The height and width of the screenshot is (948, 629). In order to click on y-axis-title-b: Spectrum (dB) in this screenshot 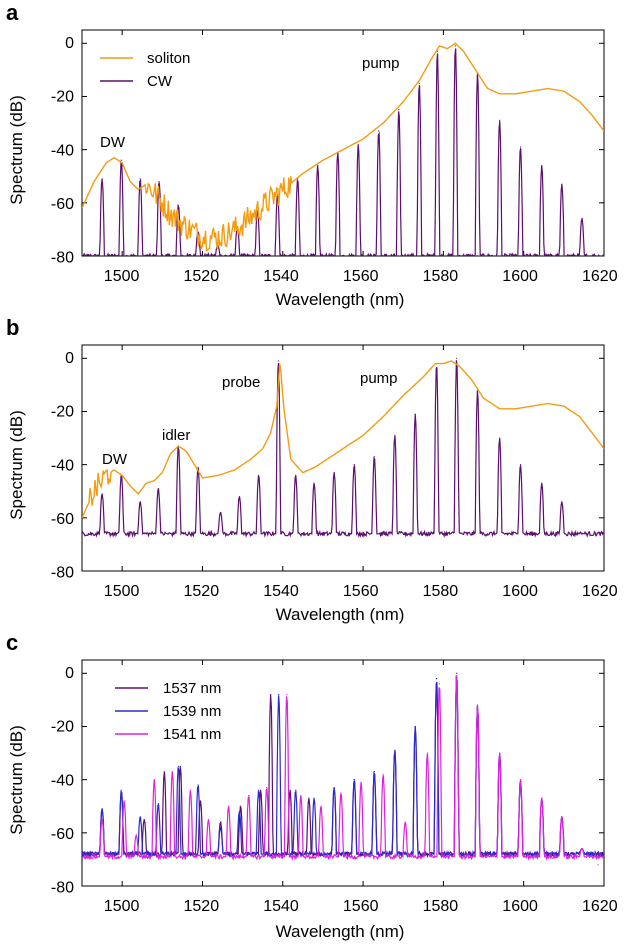, I will do `click(16, 465)`.